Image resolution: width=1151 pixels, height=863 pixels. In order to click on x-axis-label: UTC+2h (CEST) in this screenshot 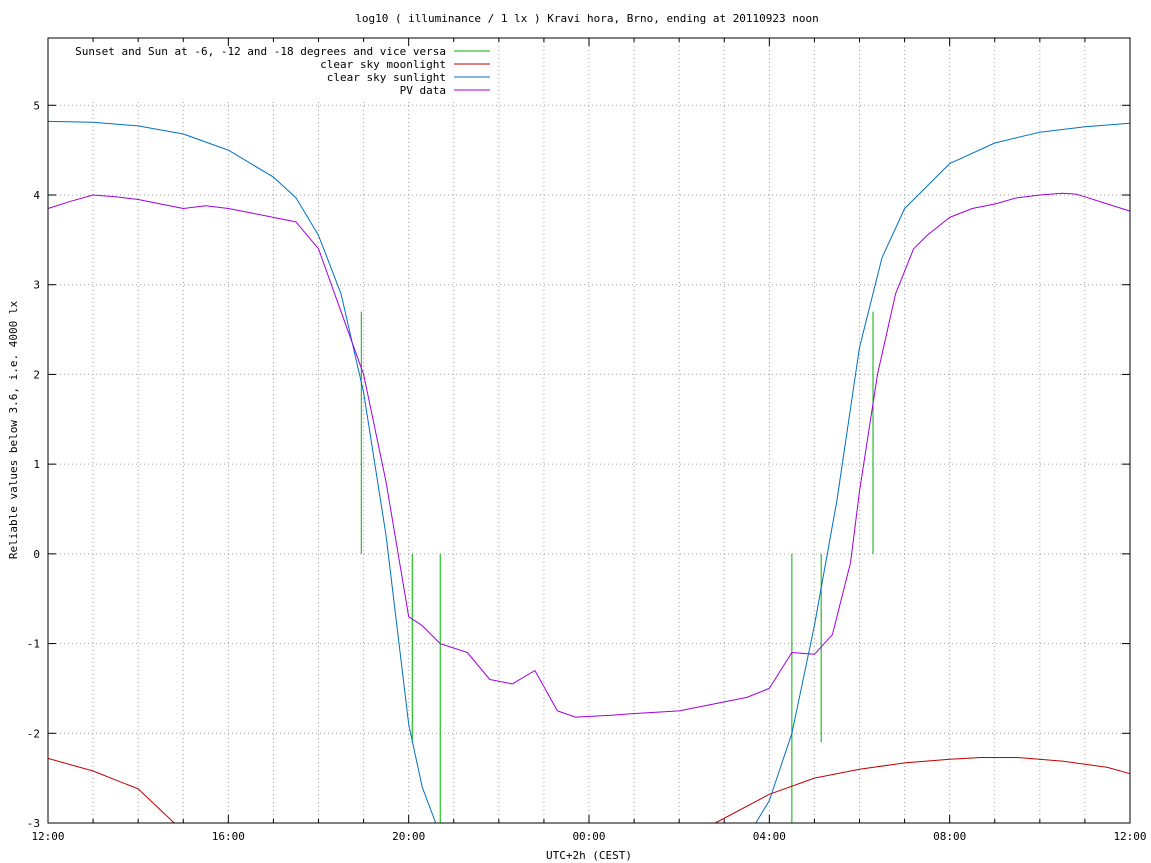, I will do `click(589, 855)`.